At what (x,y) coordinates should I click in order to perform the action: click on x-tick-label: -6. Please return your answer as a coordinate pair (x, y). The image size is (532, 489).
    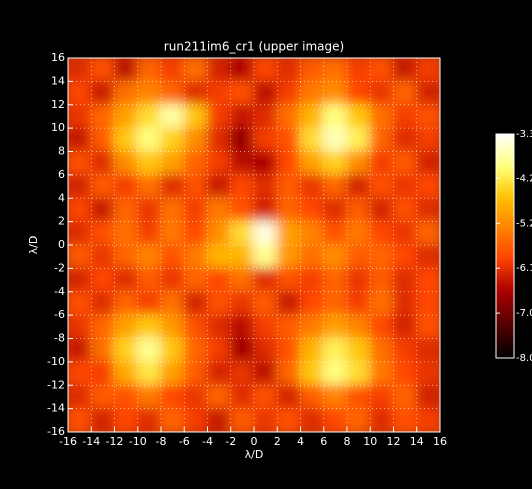
    Looking at the image, I should click on (184, 441).